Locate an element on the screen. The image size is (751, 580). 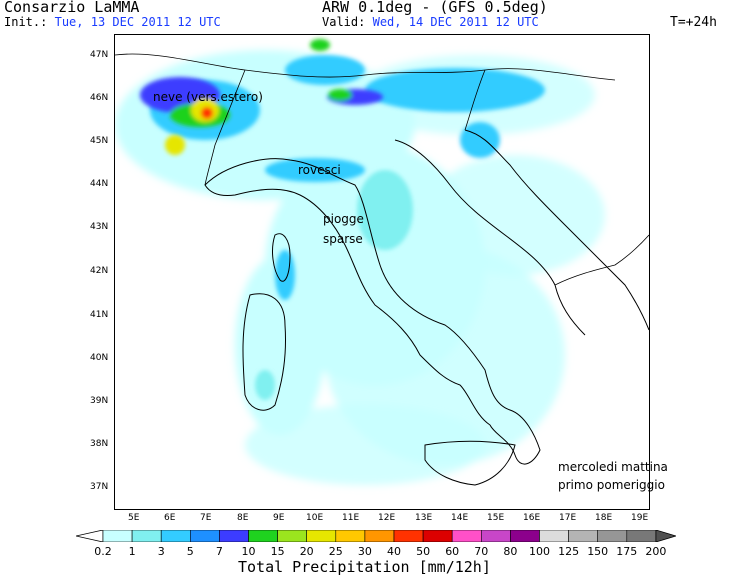
lat-label: 46N is located at coordinates (99, 98).